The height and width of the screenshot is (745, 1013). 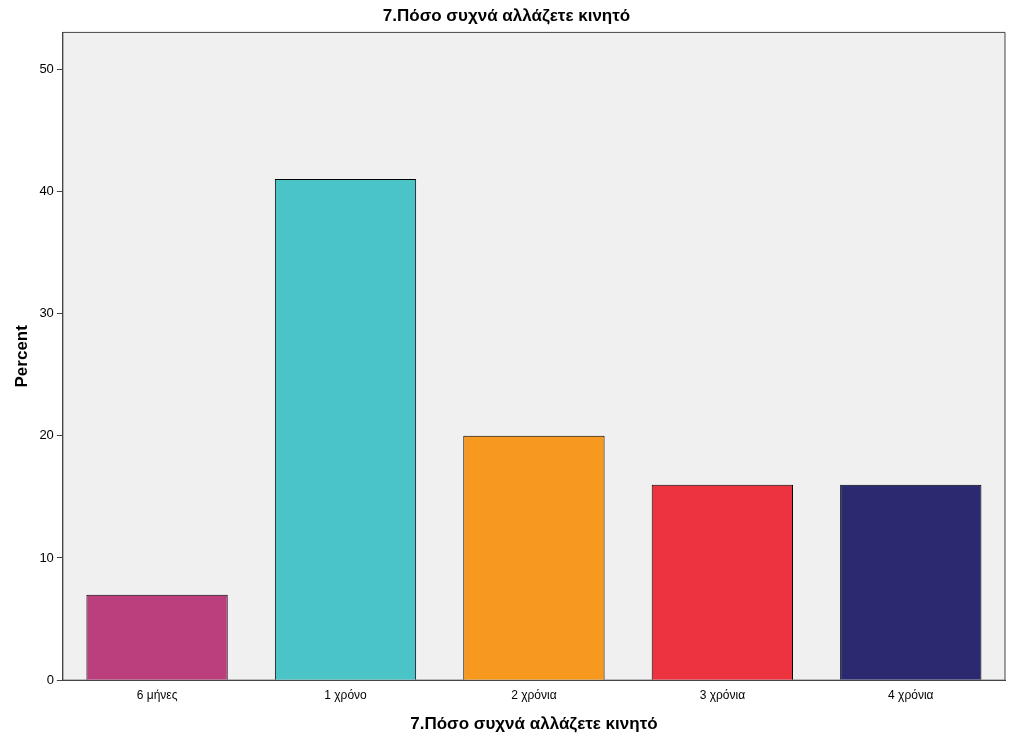 I want to click on x-tick-label: 4 χρόνια, so click(x=911, y=694).